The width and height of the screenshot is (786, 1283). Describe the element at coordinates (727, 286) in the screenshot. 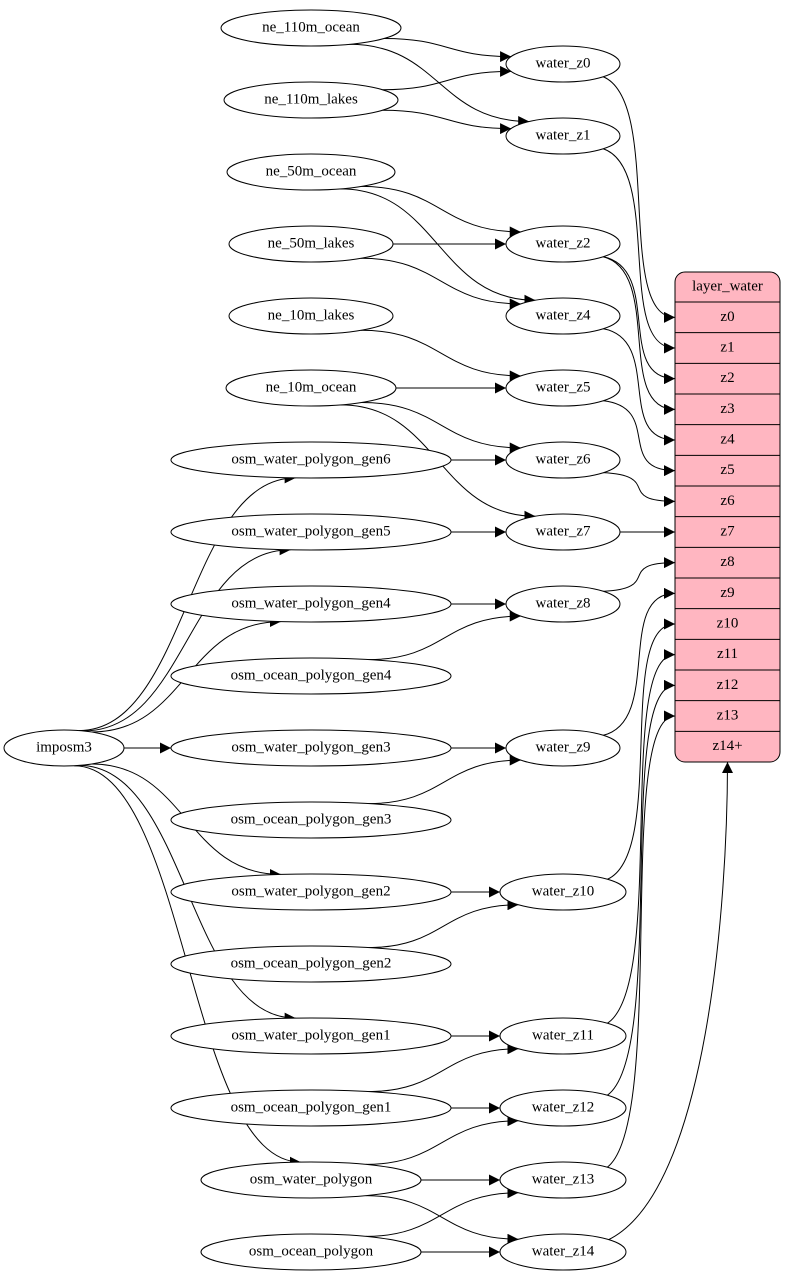

I see `record-title: layer_water` at that location.